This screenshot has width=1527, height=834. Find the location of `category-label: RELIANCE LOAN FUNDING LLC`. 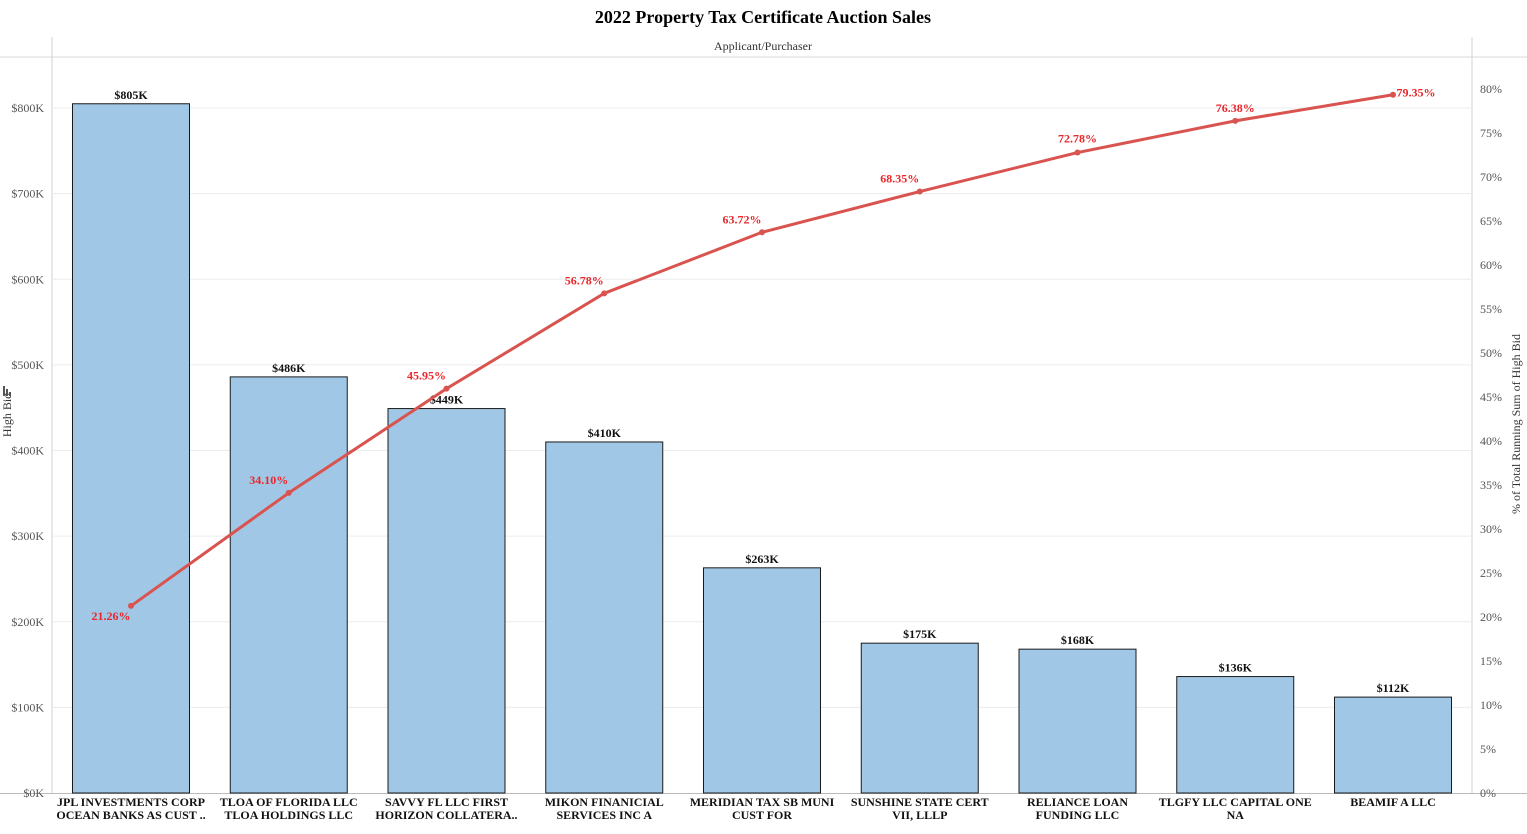

category-label: RELIANCE LOAN FUNDING LLC is located at coordinates (1077, 808).